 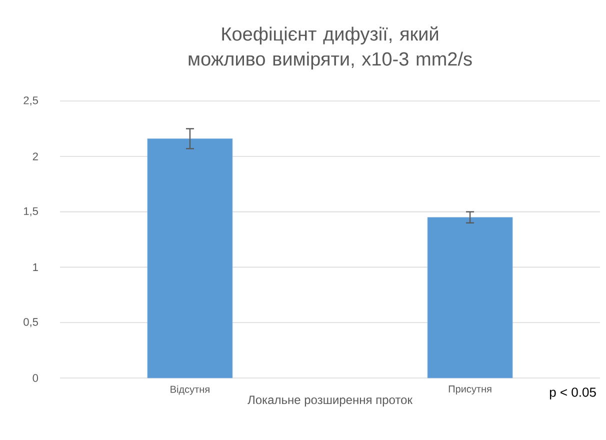 What do you see at coordinates (31, 101) in the screenshot?
I see `y-tick-label: 2,5` at bounding box center [31, 101].